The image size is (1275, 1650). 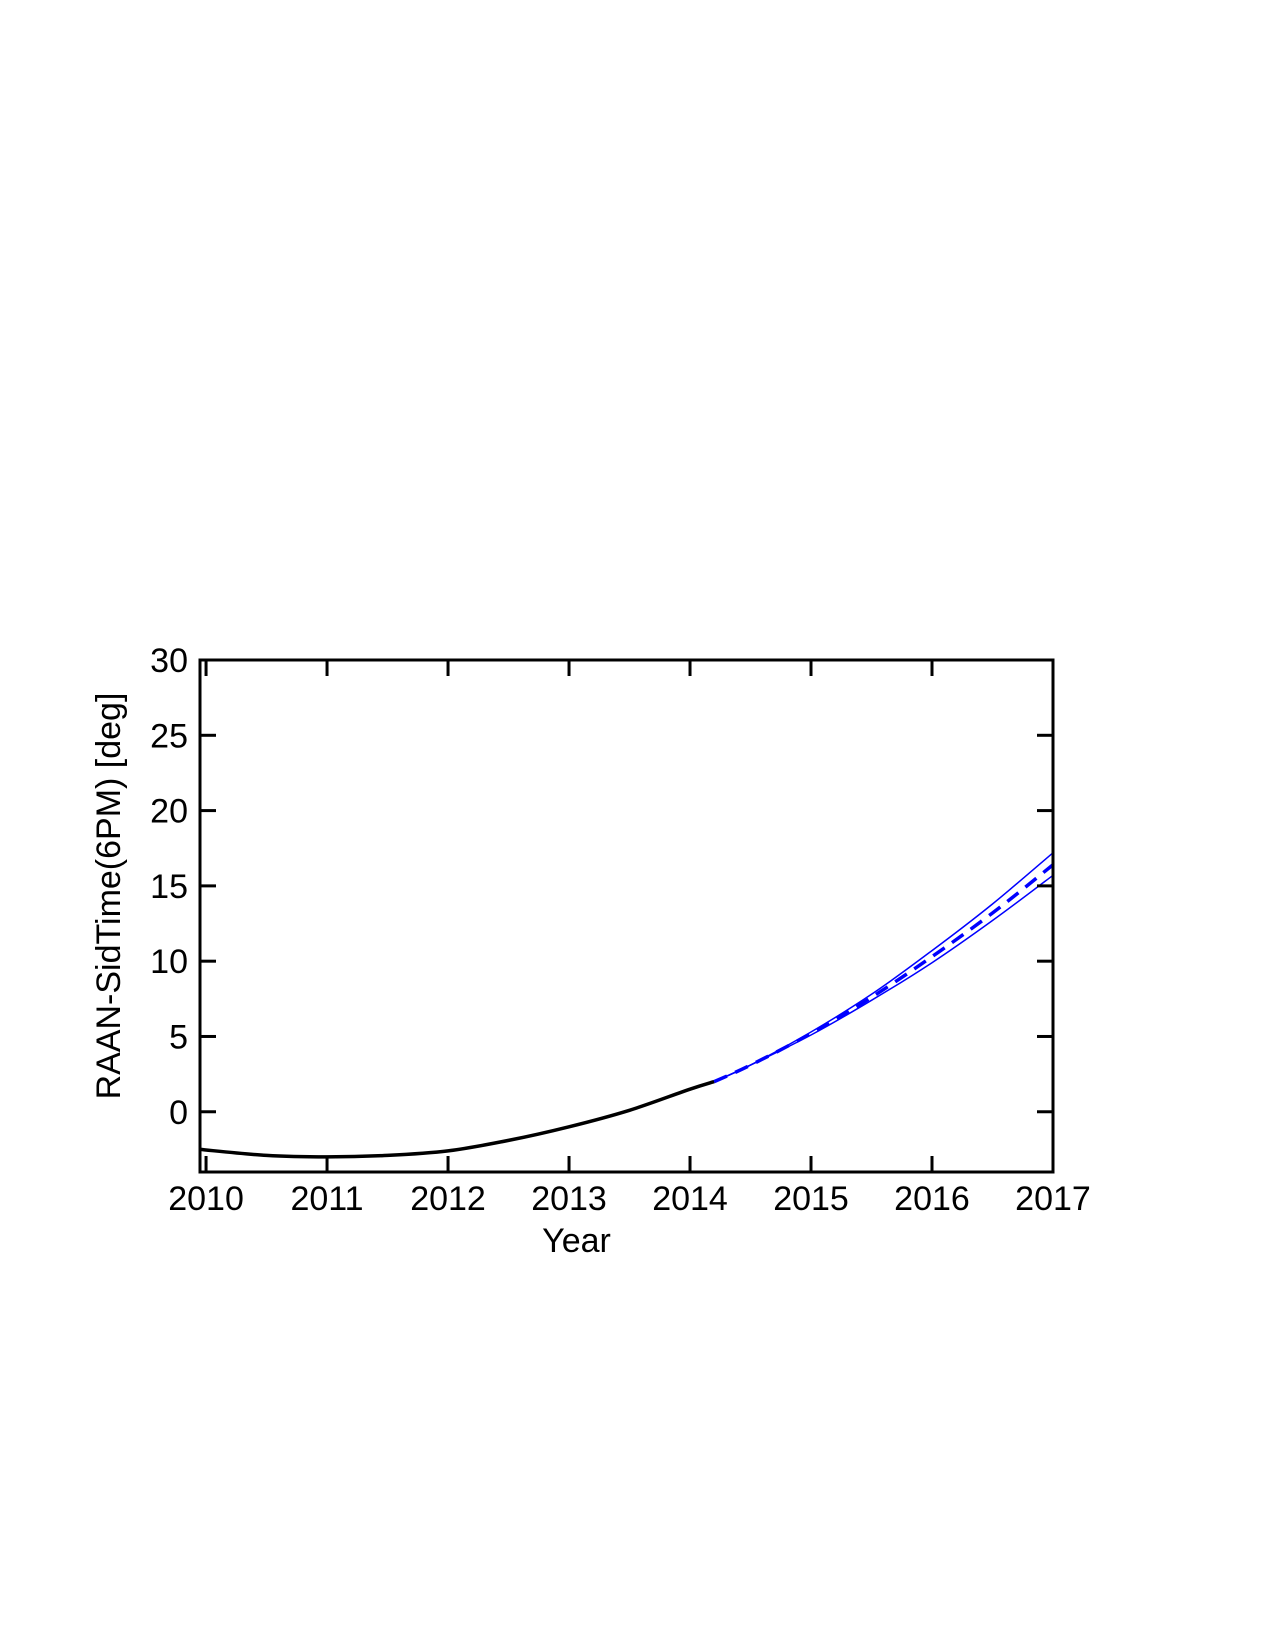 I want to click on x-tick-label: 2016, so click(x=932, y=1199).